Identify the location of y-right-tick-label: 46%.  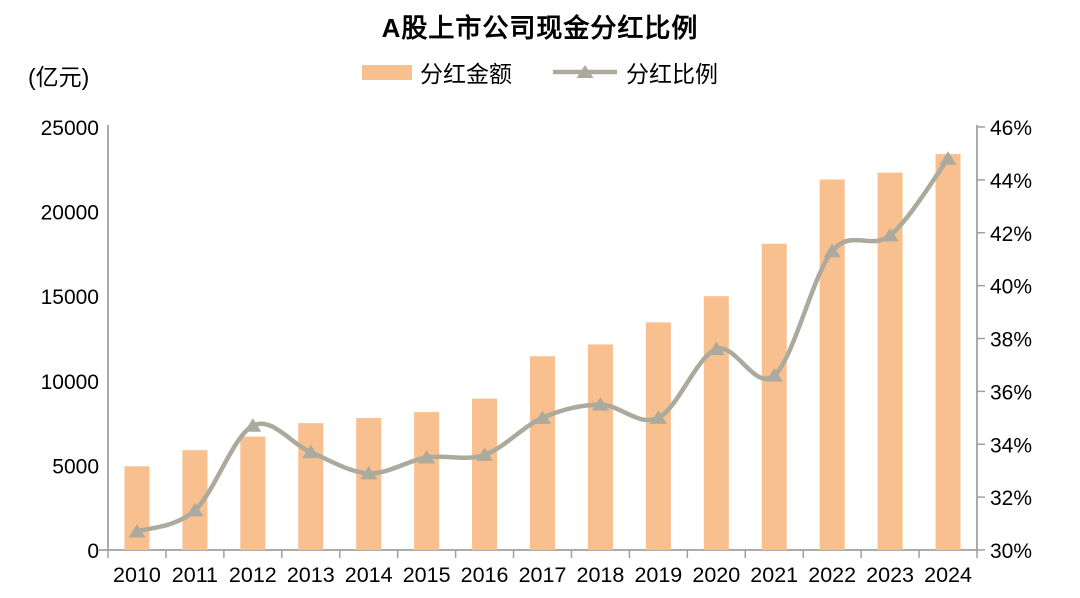
(1011, 128).